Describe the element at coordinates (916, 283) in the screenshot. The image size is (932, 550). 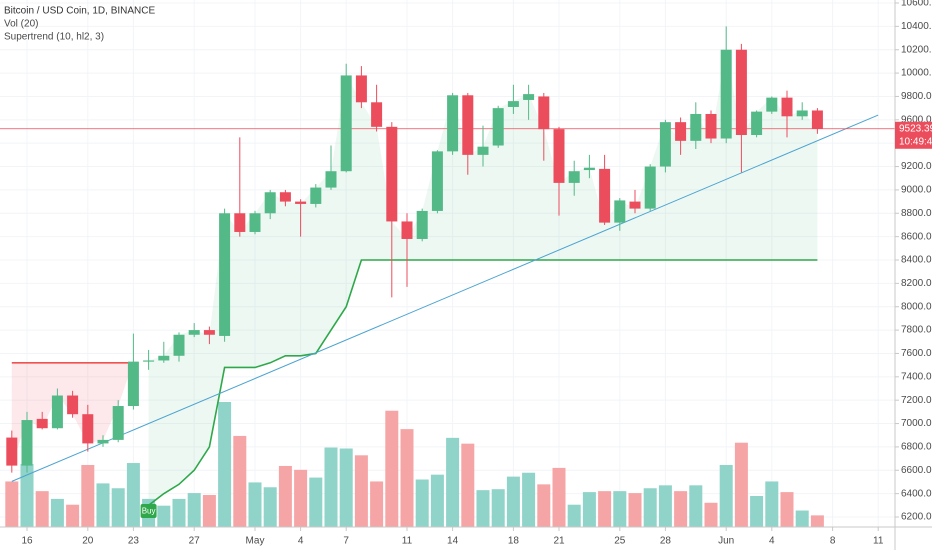
I see `y-tick-label: 8200.00` at that location.